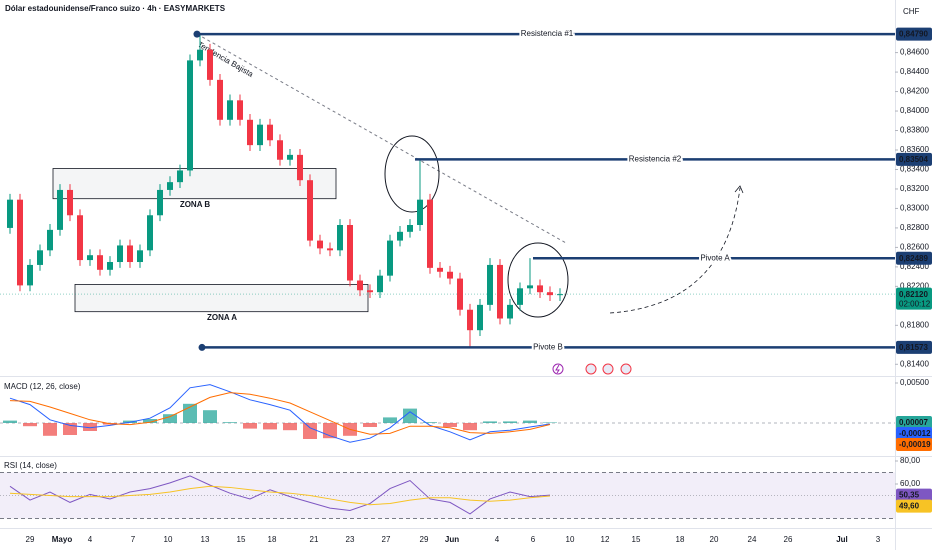 The width and height of the screenshot is (932, 550). I want to click on price-badge-label: -0,00019, so click(915, 444).